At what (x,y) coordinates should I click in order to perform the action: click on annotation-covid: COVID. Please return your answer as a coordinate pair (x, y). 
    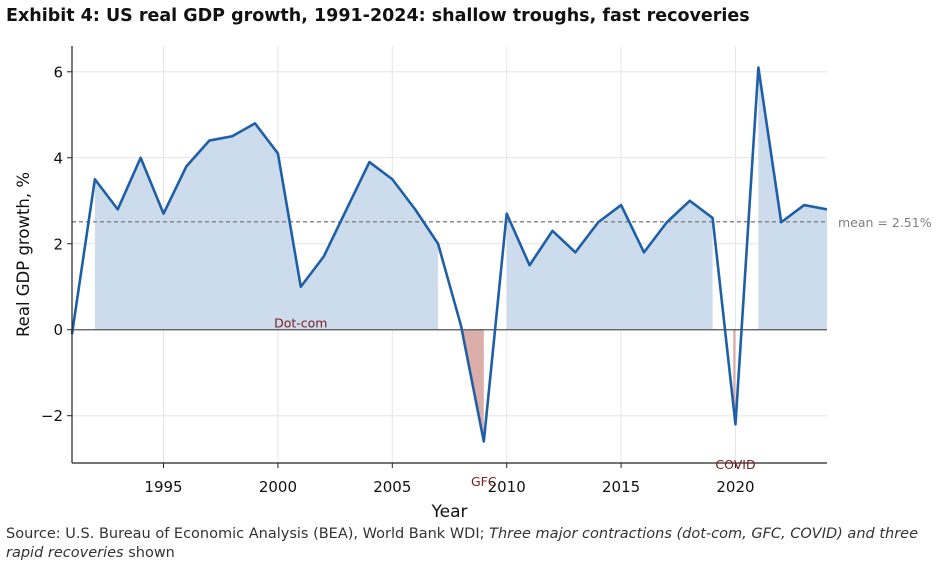
    Looking at the image, I should click on (735, 464).